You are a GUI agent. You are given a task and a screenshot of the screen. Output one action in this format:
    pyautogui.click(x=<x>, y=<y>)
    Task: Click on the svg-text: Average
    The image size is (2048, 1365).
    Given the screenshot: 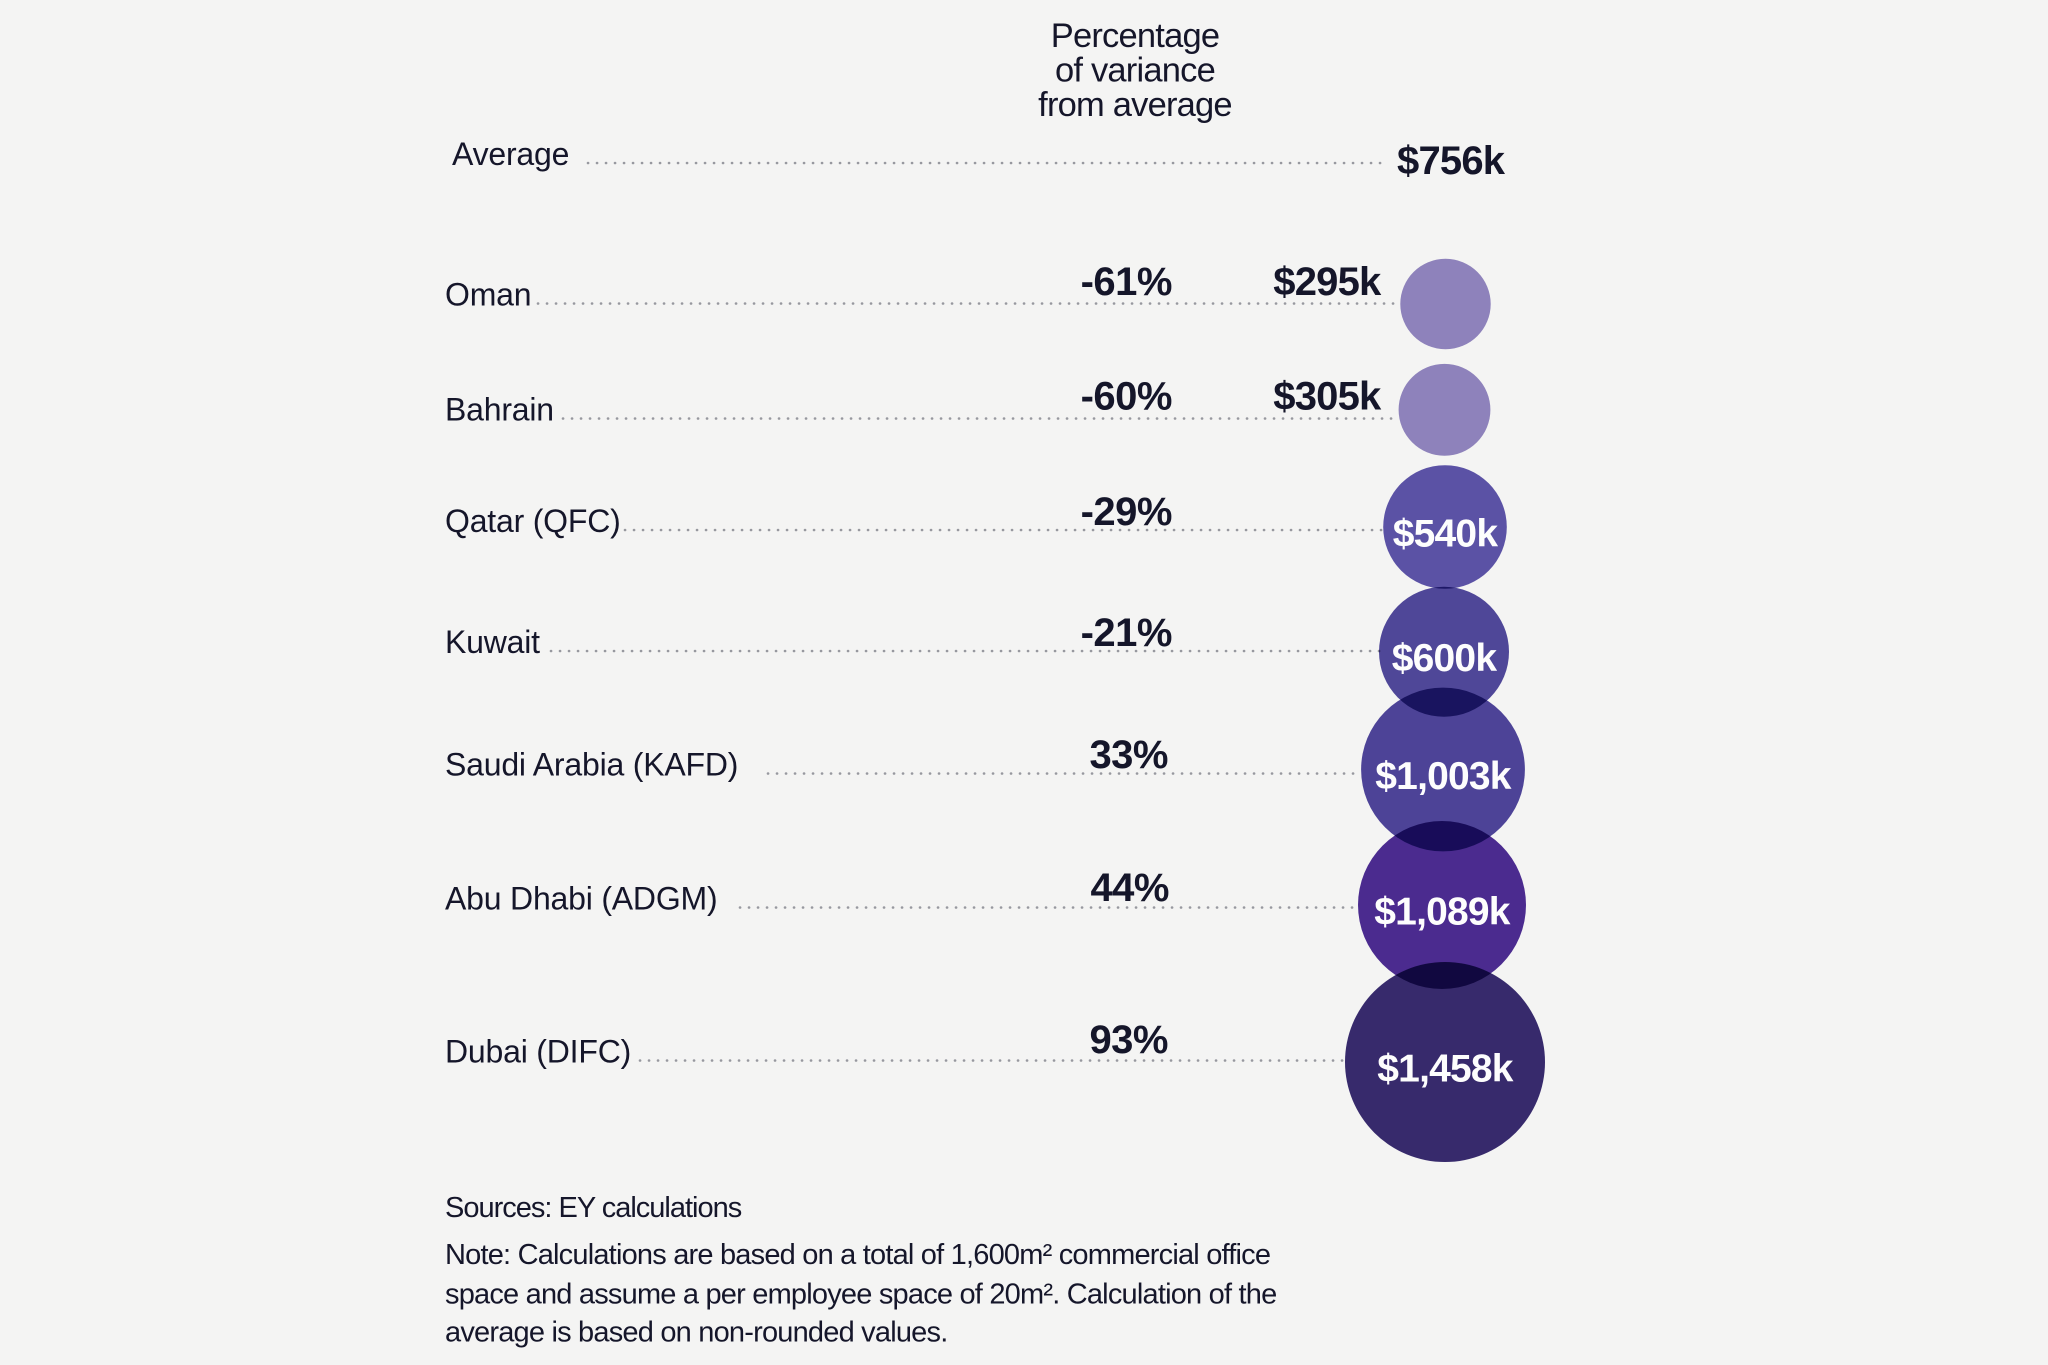 What is the action you would take?
    pyautogui.click(x=510, y=154)
    